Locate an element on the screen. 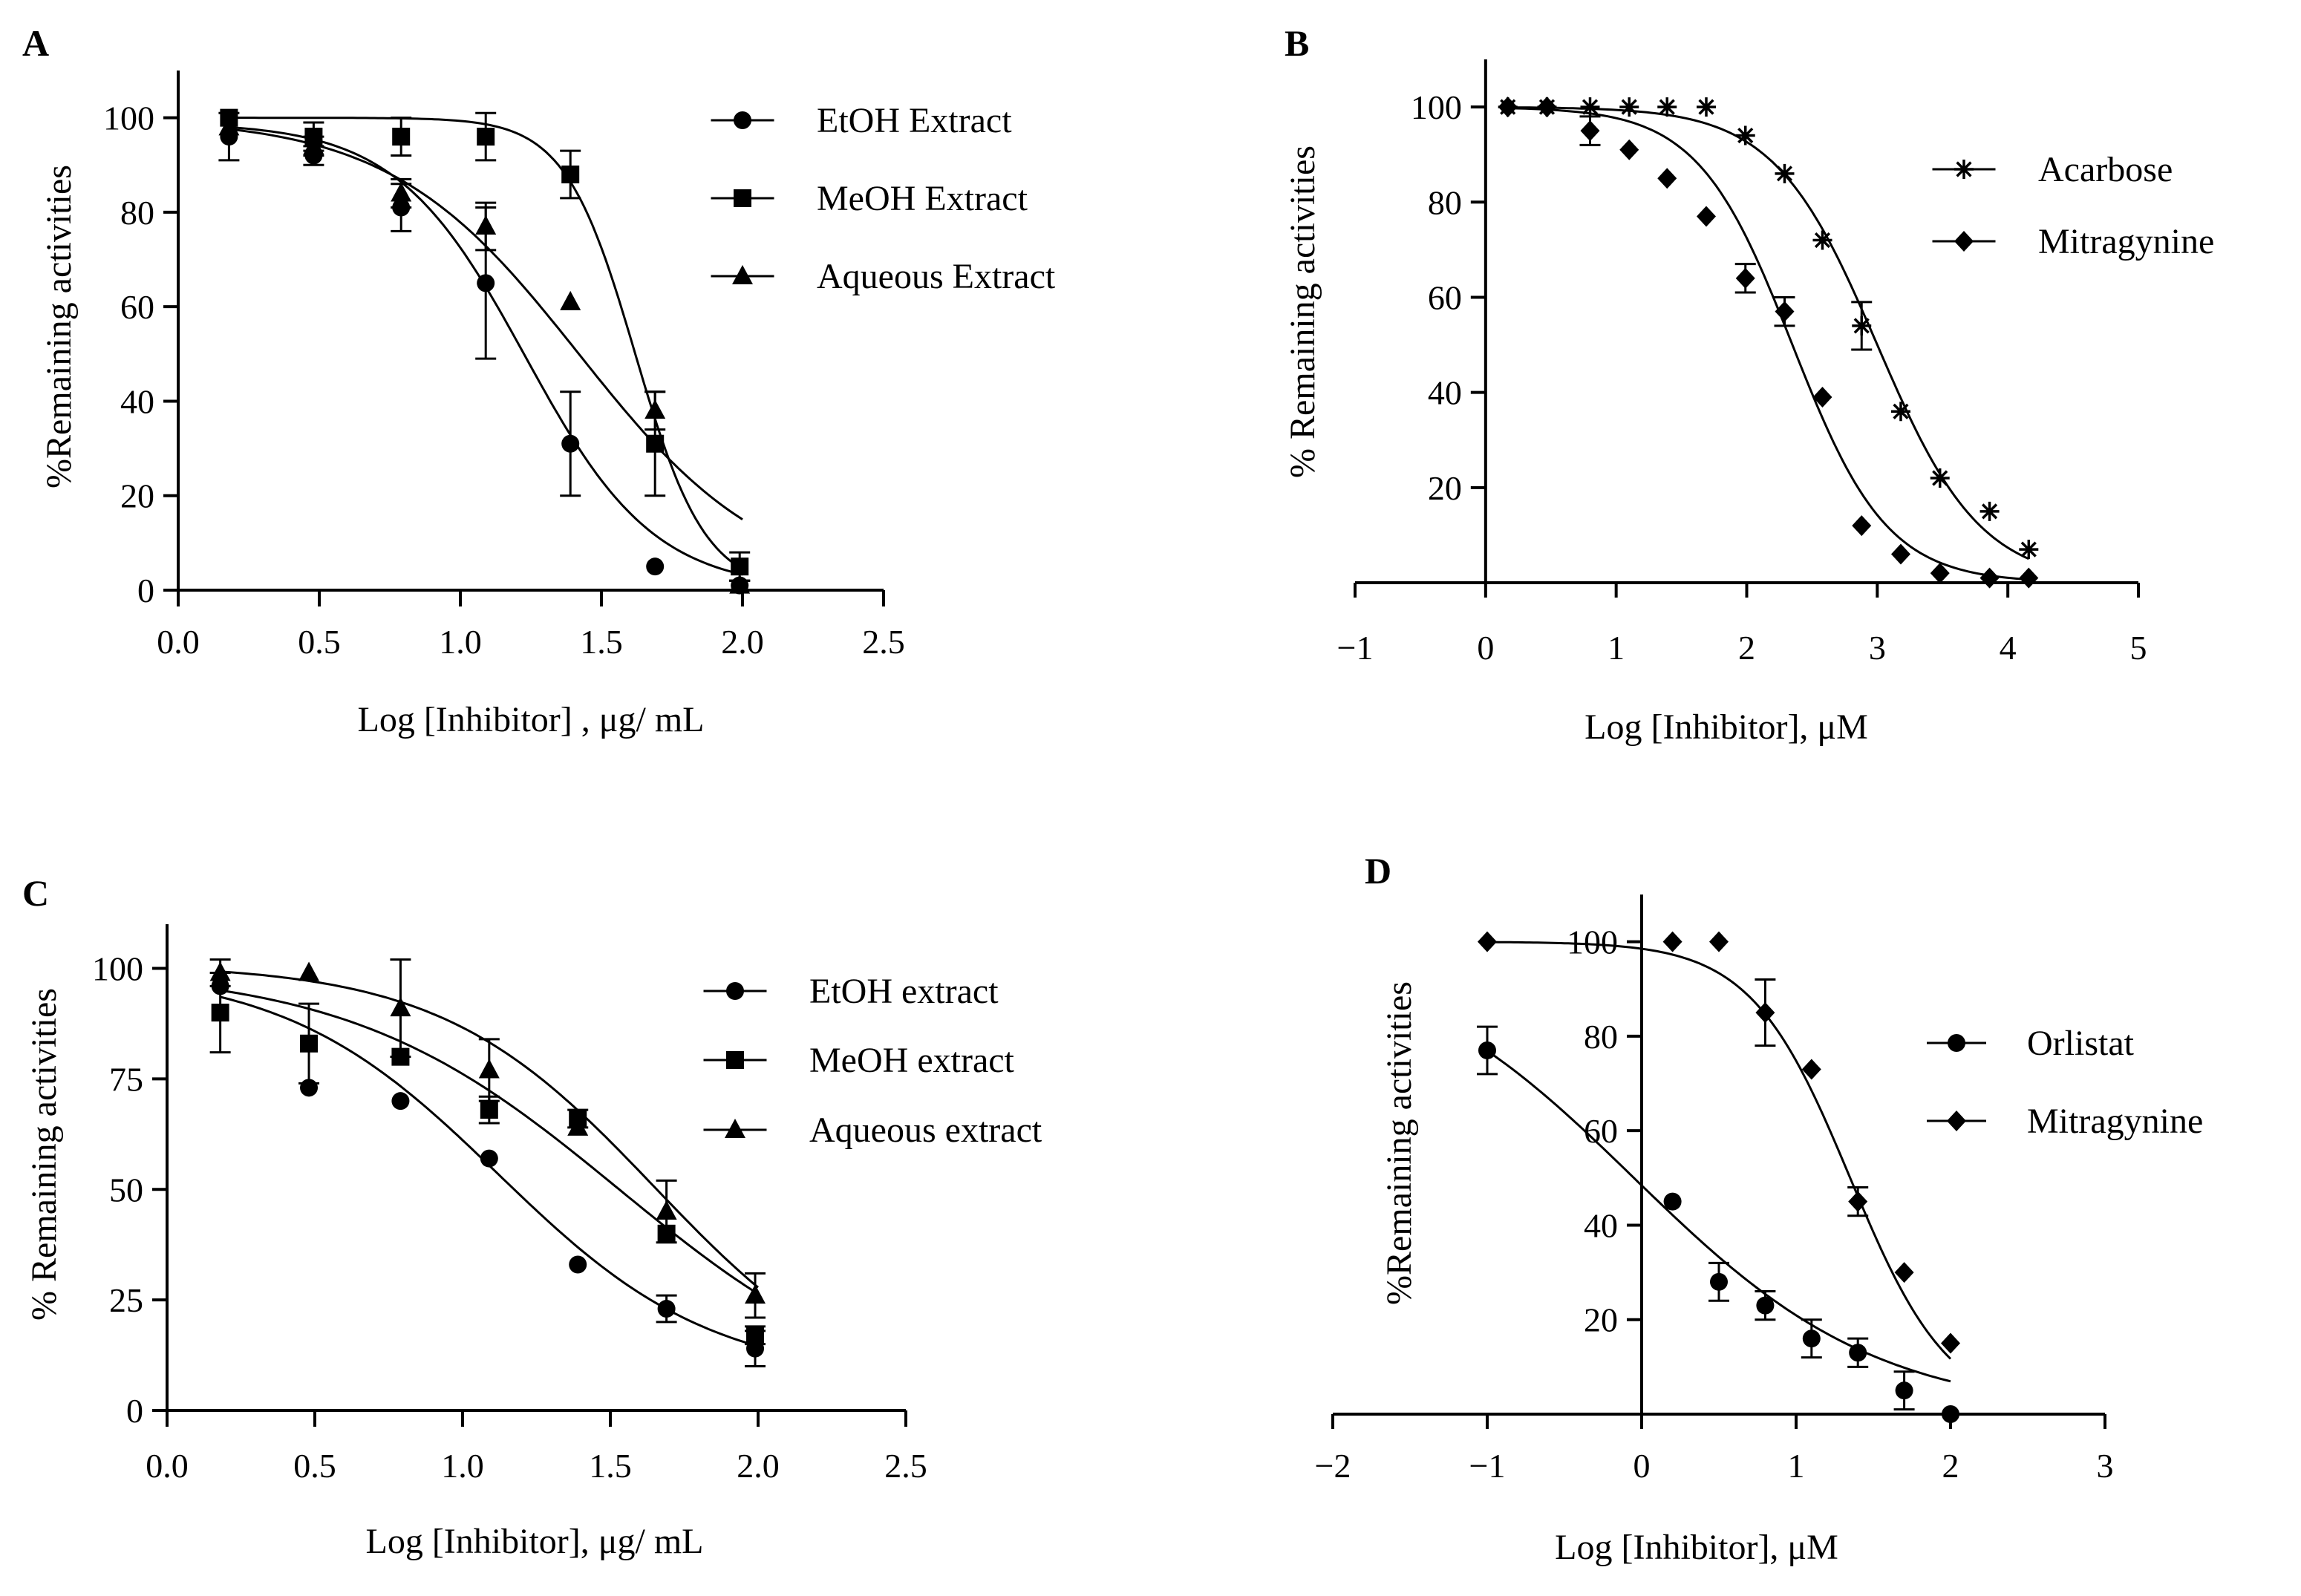 This screenshot has width=2301, height=1596. x-axis-title: Log [Inhibitor], μg/ mL is located at coordinates (535, 1542).